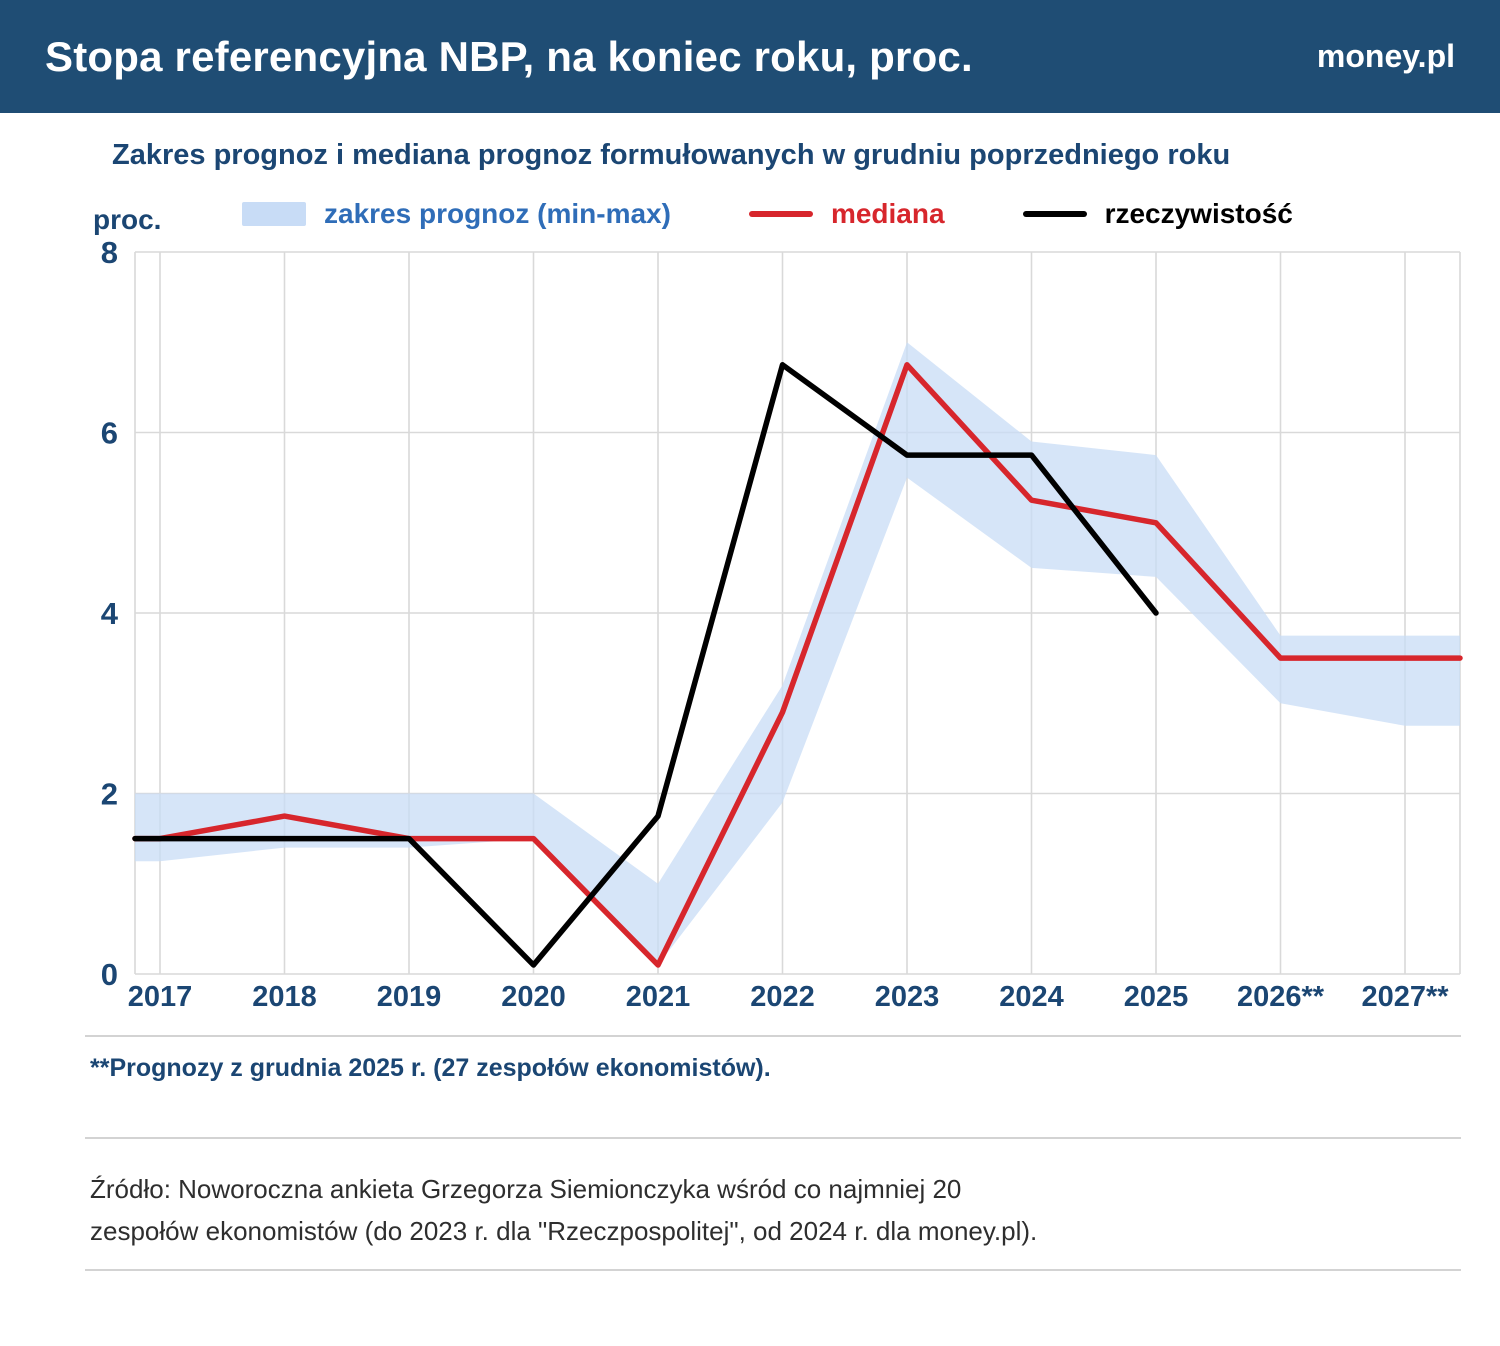 This screenshot has width=1500, height=1346. Describe the element at coordinates (160, 997) in the screenshot. I see `svg-text: 2017` at that location.